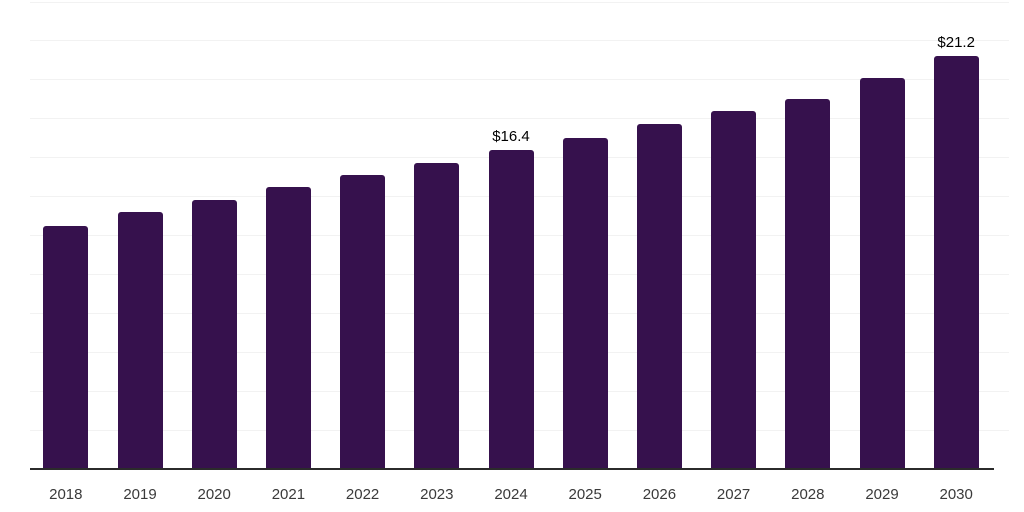  Describe the element at coordinates (140, 340) in the screenshot. I see `bar-2019` at that location.